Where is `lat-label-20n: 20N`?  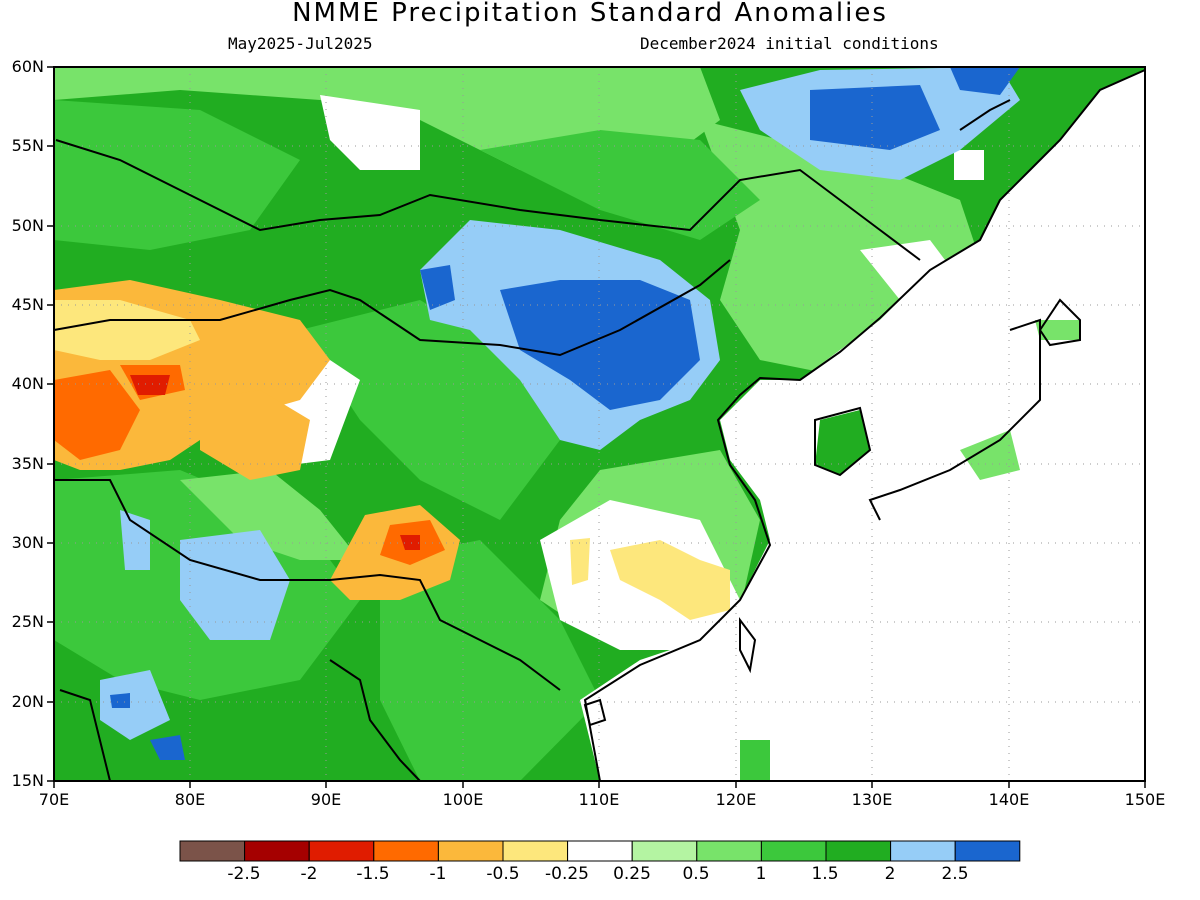 lat-label-20n: 20N is located at coordinates (27, 701).